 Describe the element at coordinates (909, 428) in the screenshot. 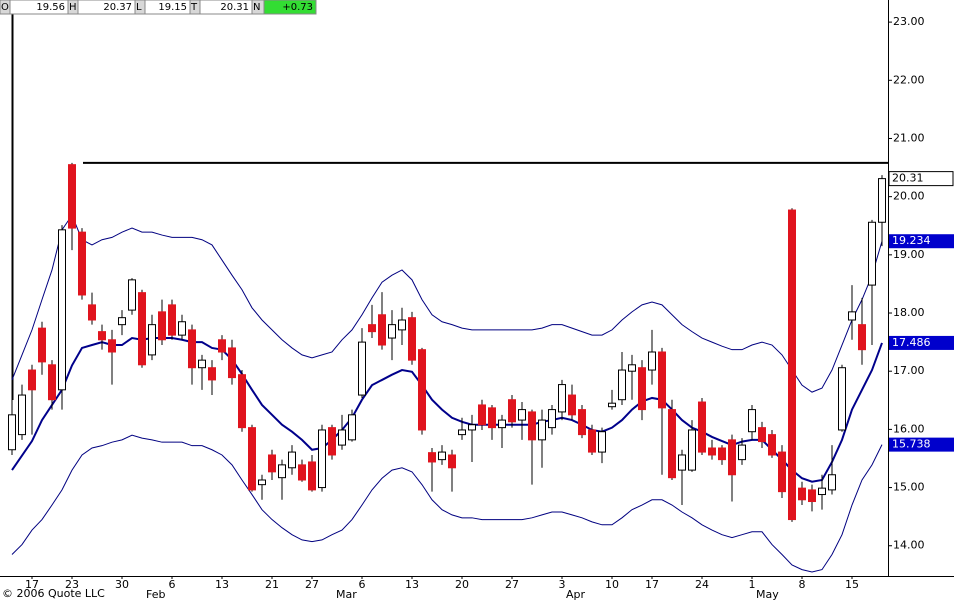

I see `y-tick-label: 16.00` at that location.